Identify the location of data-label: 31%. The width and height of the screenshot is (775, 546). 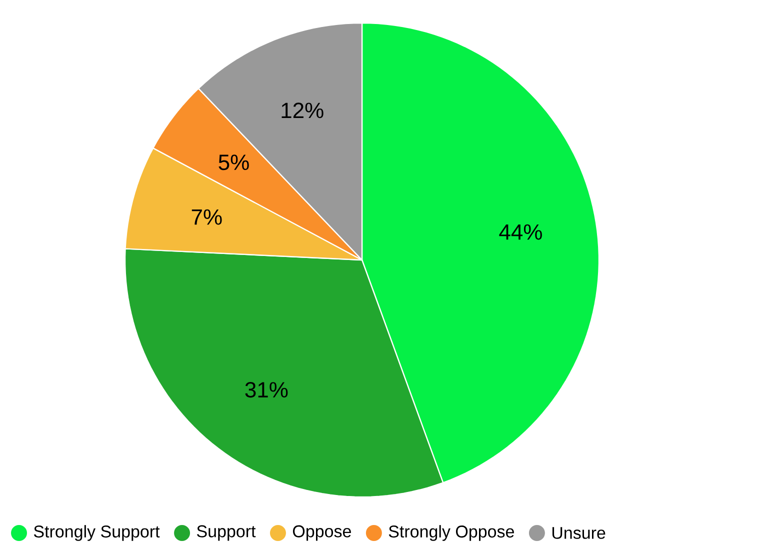
(266, 390).